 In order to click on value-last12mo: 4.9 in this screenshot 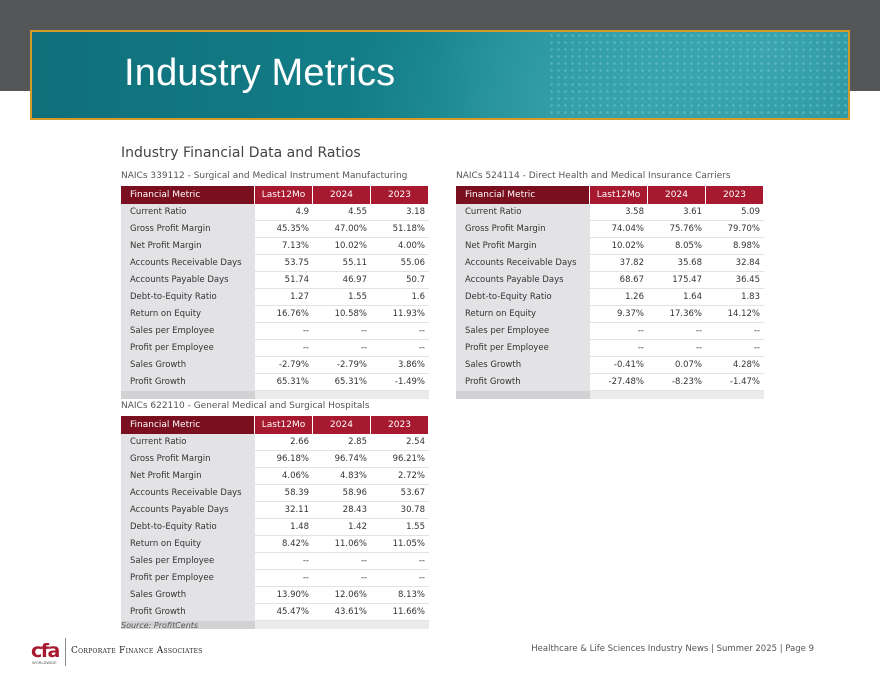, I will do `click(283, 212)`.